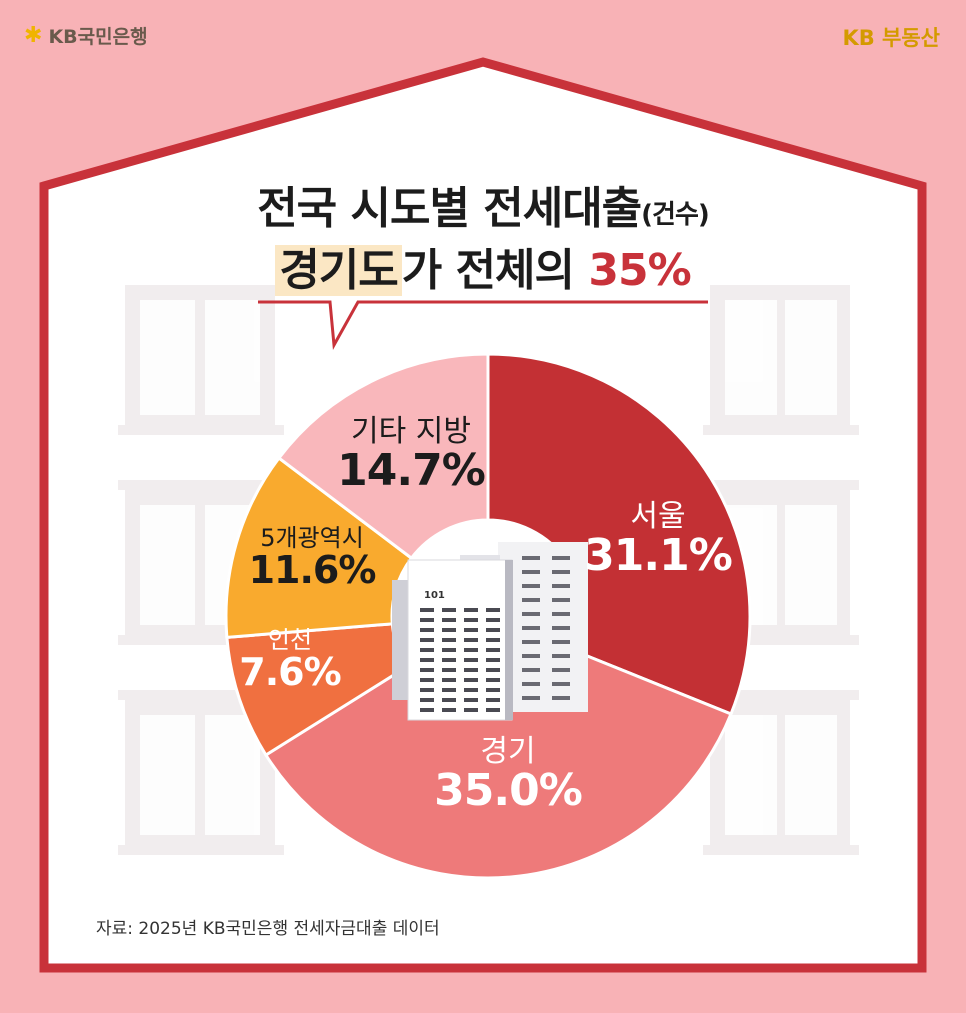 The height and width of the screenshot is (1013, 966). What do you see at coordinates (483, 325) in the screenshot?
I see `title-speech-bubble` at bounding box center [483, 325].